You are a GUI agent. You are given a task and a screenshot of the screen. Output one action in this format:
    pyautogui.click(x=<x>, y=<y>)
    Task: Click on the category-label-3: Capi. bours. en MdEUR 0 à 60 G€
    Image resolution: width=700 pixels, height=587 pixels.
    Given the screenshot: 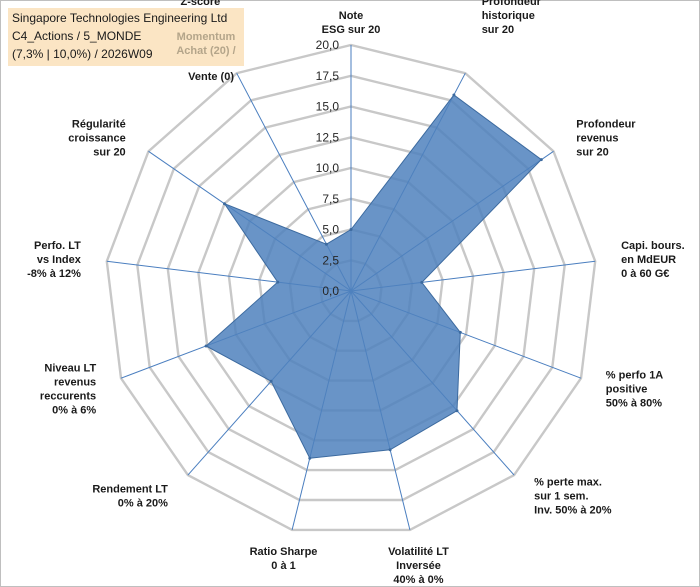 What is the action you would take?
    pyautogui.click(x=653, y=260)
    